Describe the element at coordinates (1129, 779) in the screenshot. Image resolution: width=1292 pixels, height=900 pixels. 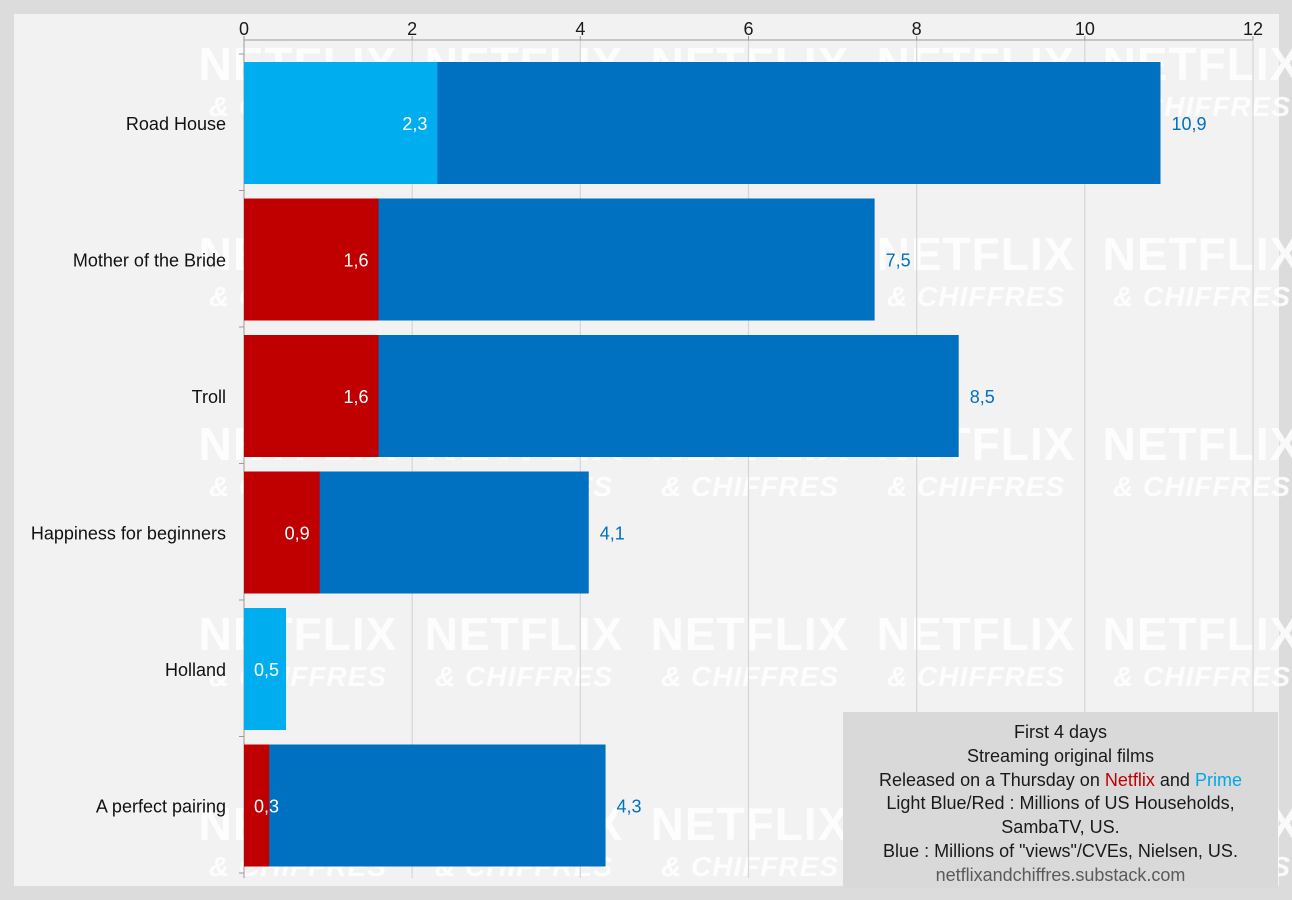
I see `legend-netflix-word: Netflix` at that location.